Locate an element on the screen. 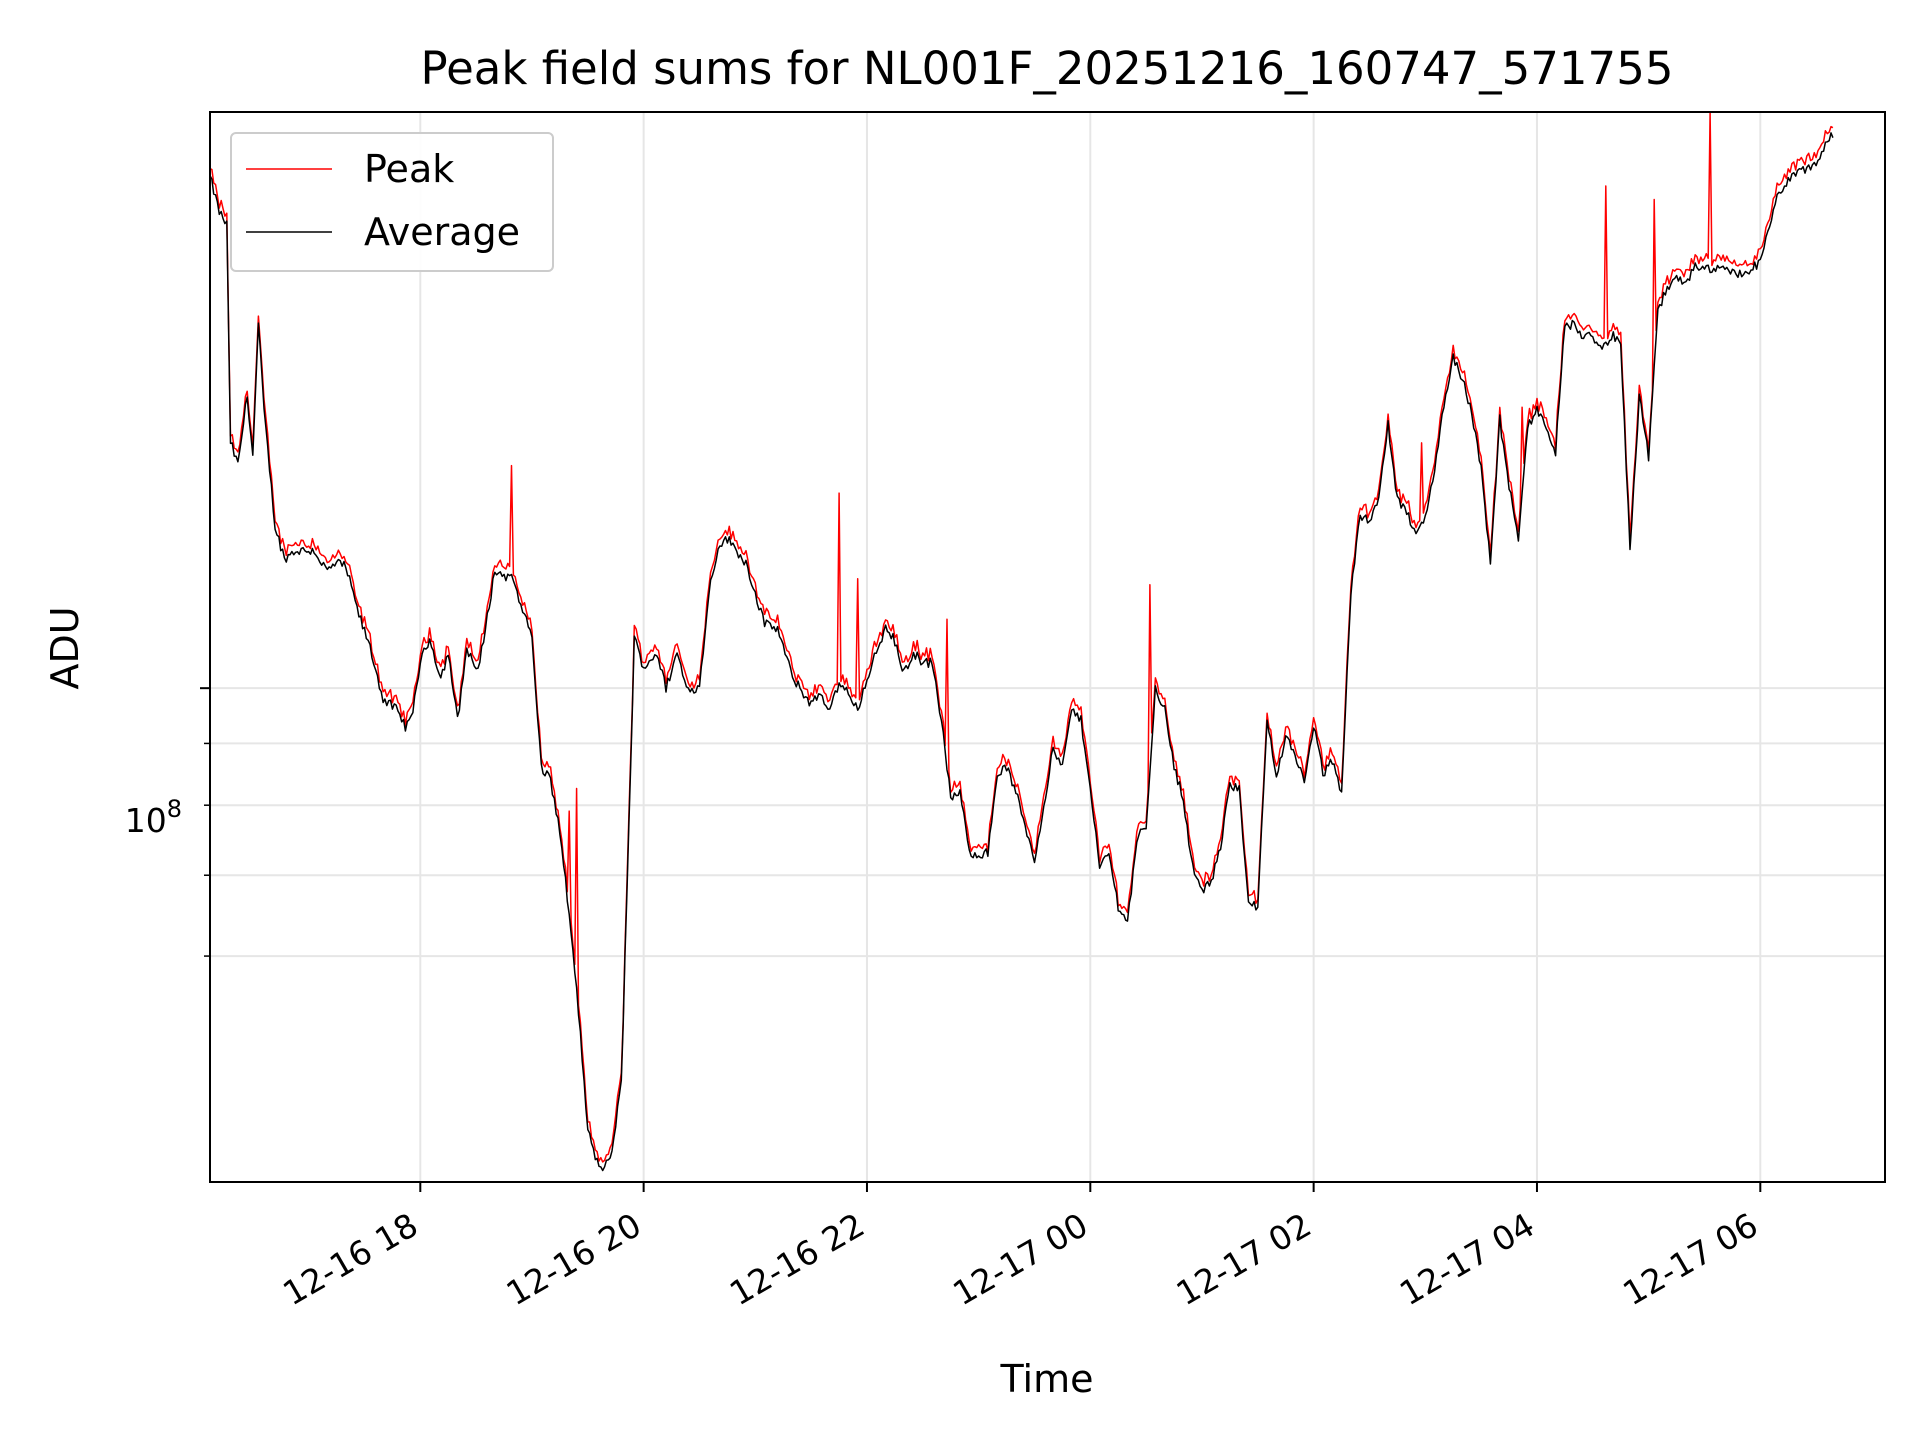  y-axis-label: ADU is located at coordinates (65, 647).